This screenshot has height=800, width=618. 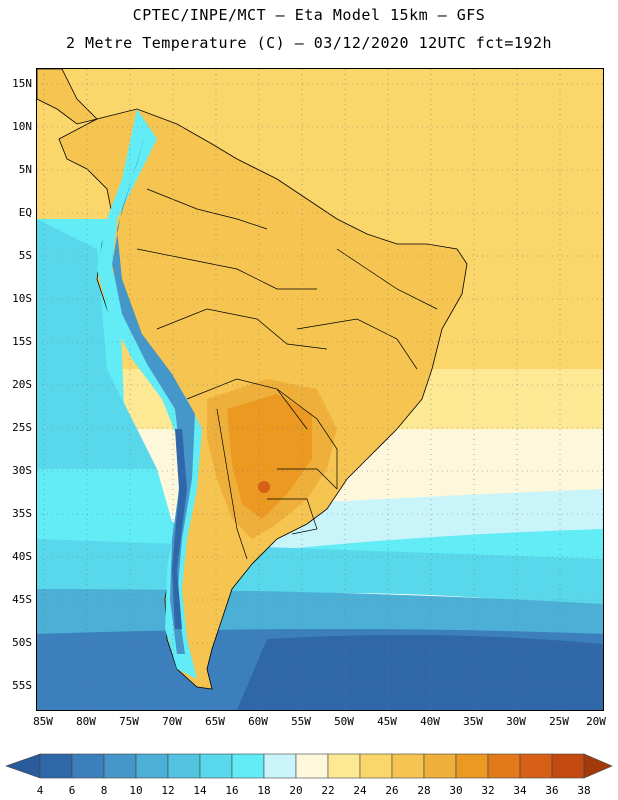 What do you see at coordinates (168, 790) in the screenshot?
I see `colorbar-tick-label: 12` at bounding box center [168, 790].